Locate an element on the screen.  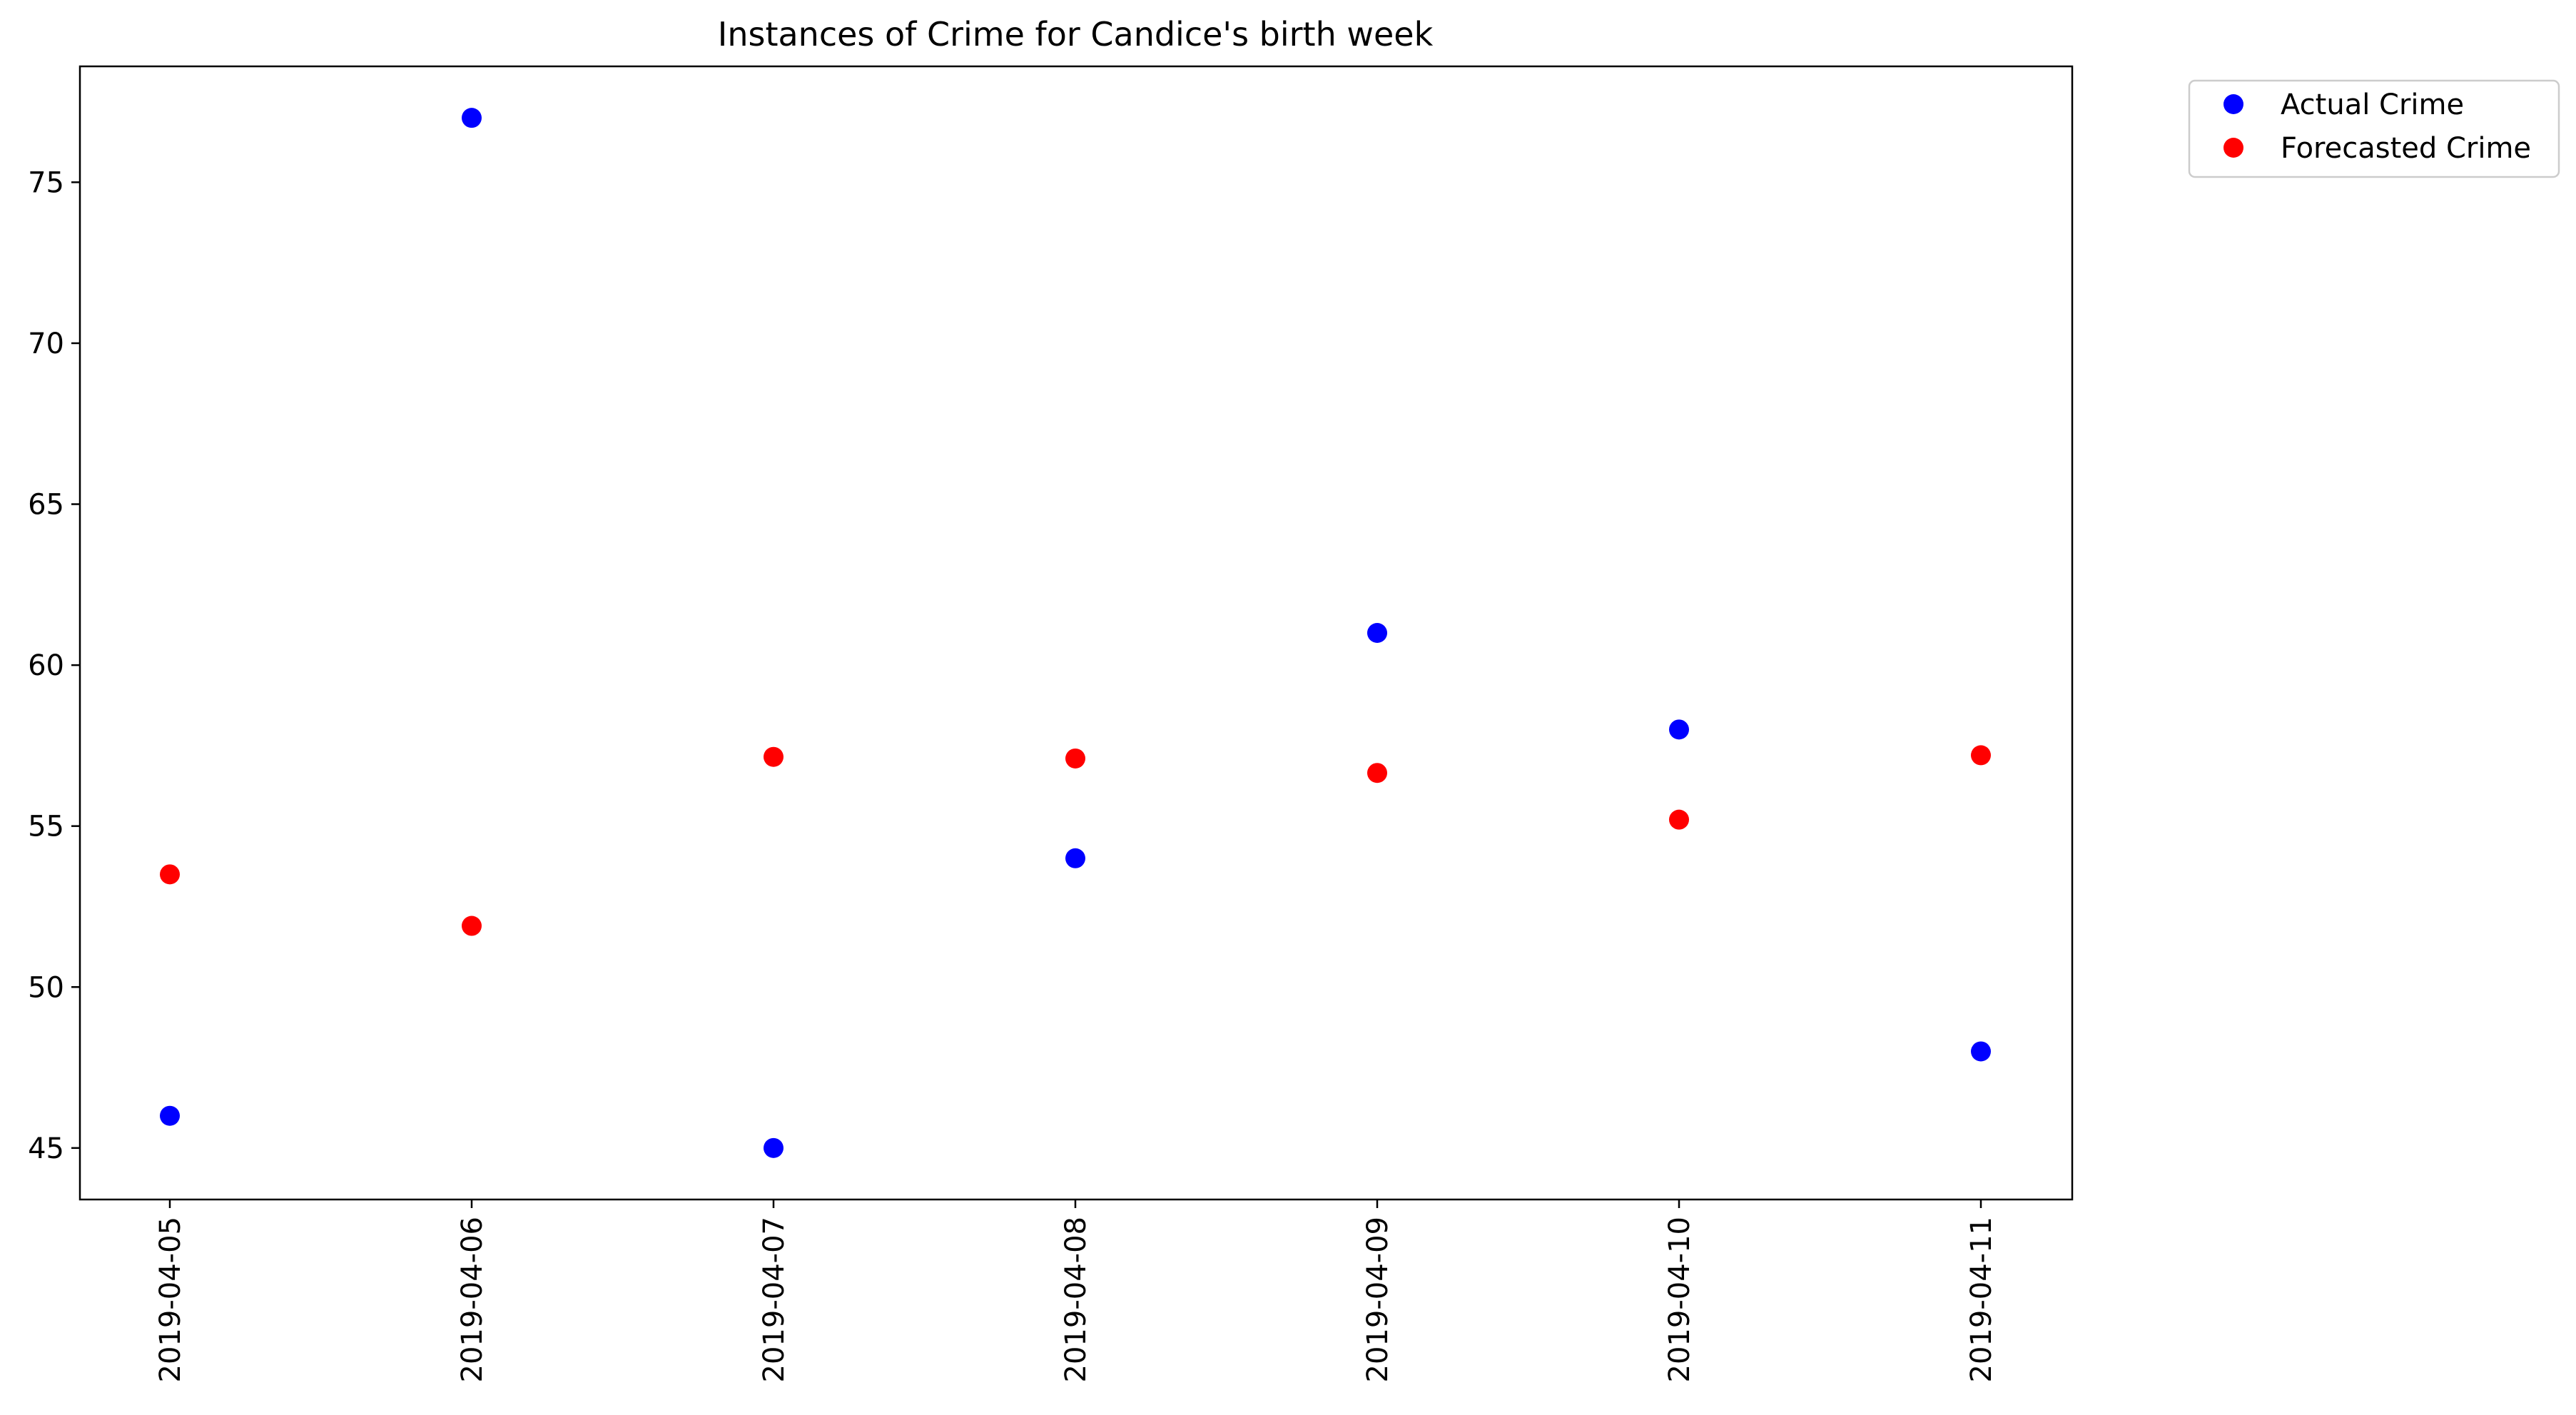
y-tick-label: 60 is located at coordinates (46, 665).